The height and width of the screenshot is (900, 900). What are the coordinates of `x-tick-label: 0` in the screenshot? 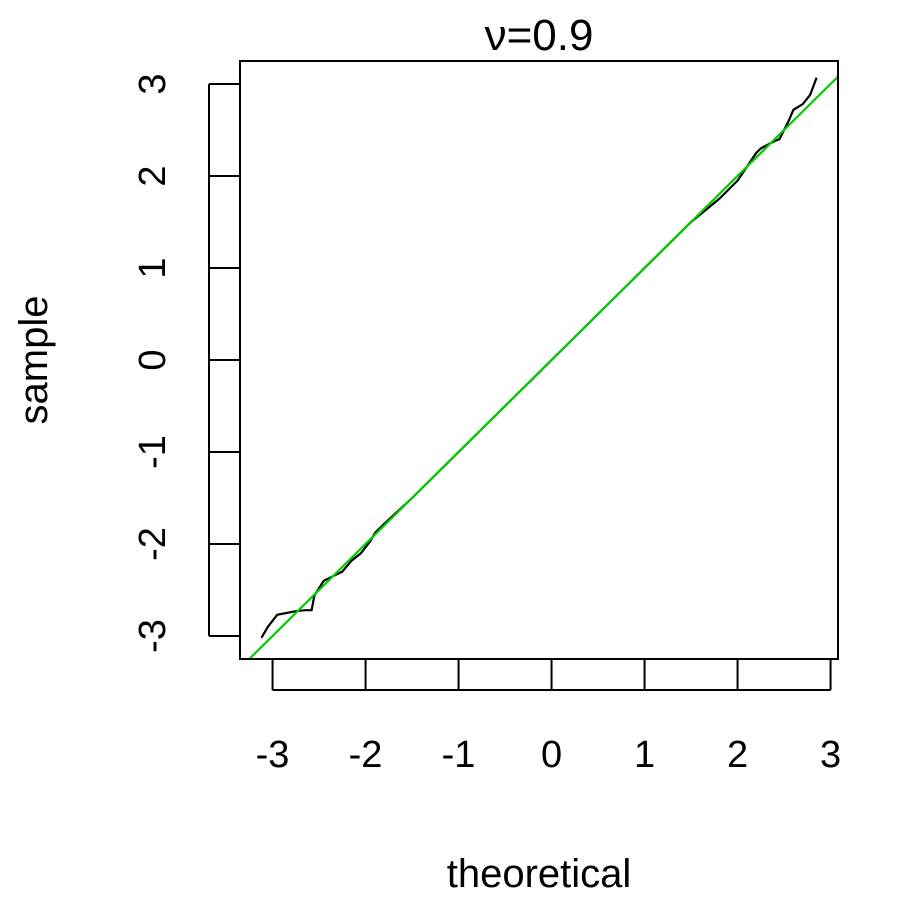 It's located at (551, 755).